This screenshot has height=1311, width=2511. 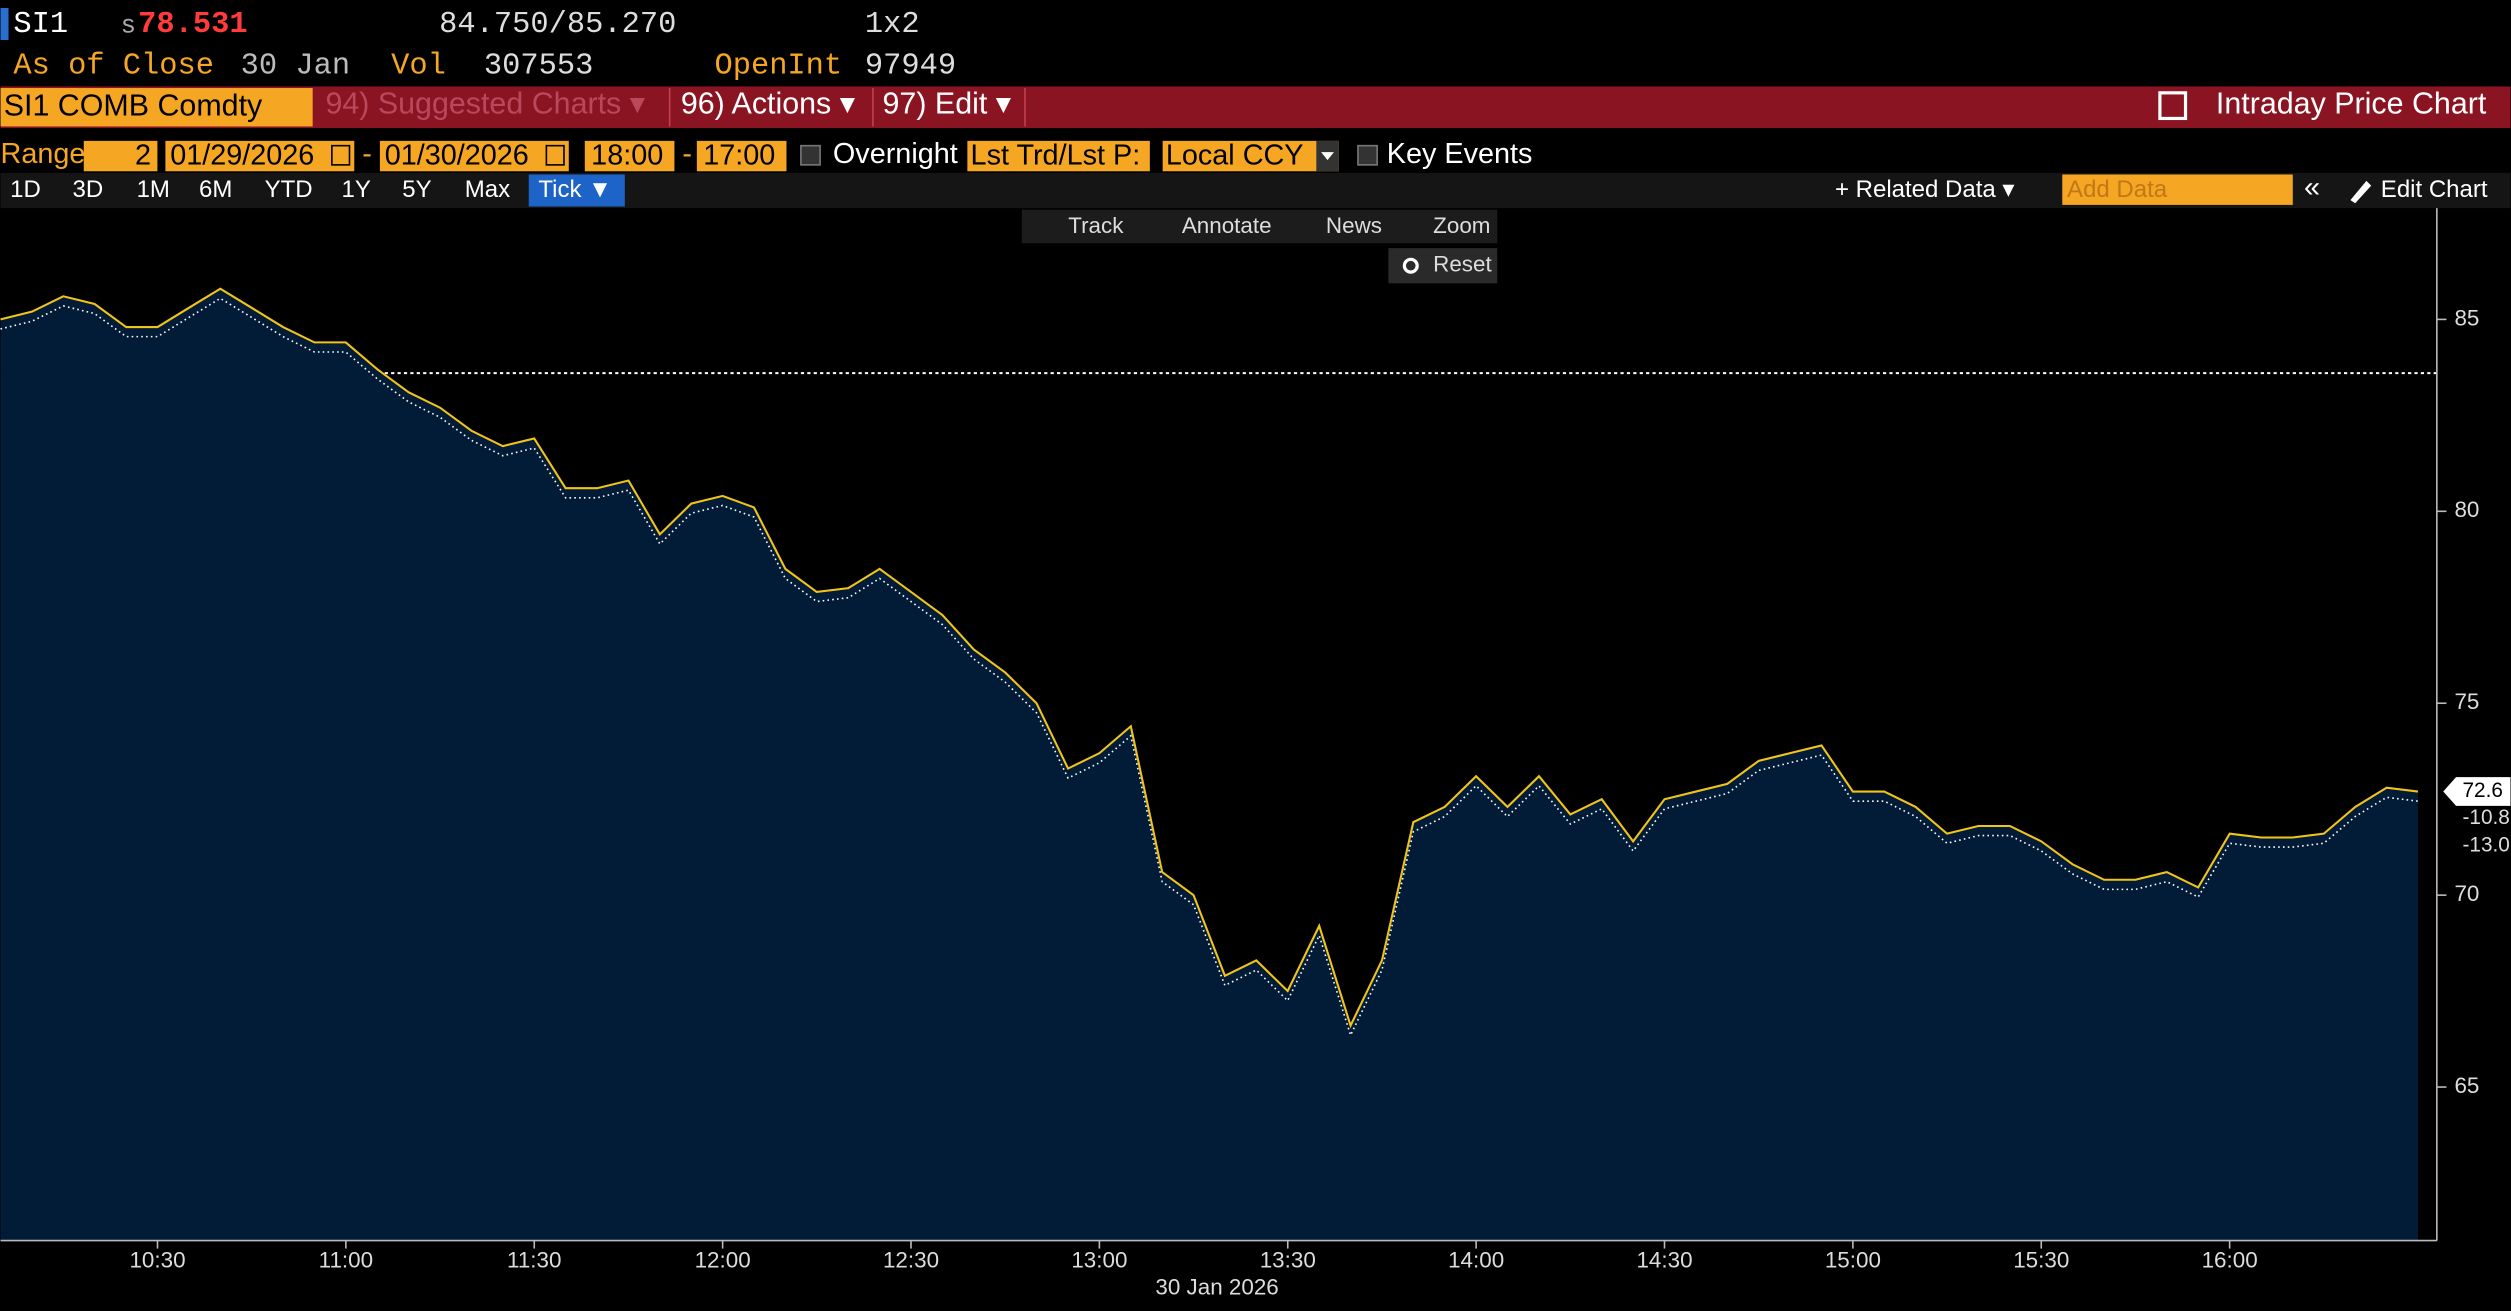 What do you see at coordinates (739, 155) in the screenshot?
I see `end-time: 17:00` at bounding box center [739, 155].